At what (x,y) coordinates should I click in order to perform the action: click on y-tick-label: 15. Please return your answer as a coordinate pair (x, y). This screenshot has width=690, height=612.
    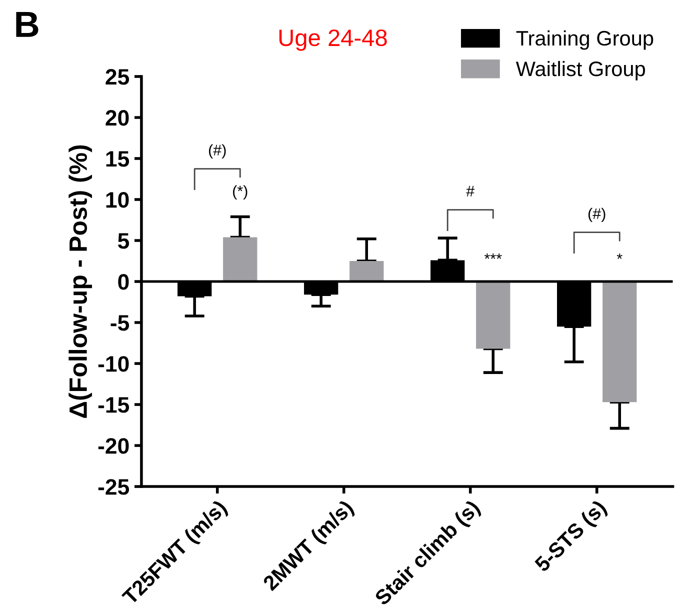
    Looking at the image, I should click on (118, 159).